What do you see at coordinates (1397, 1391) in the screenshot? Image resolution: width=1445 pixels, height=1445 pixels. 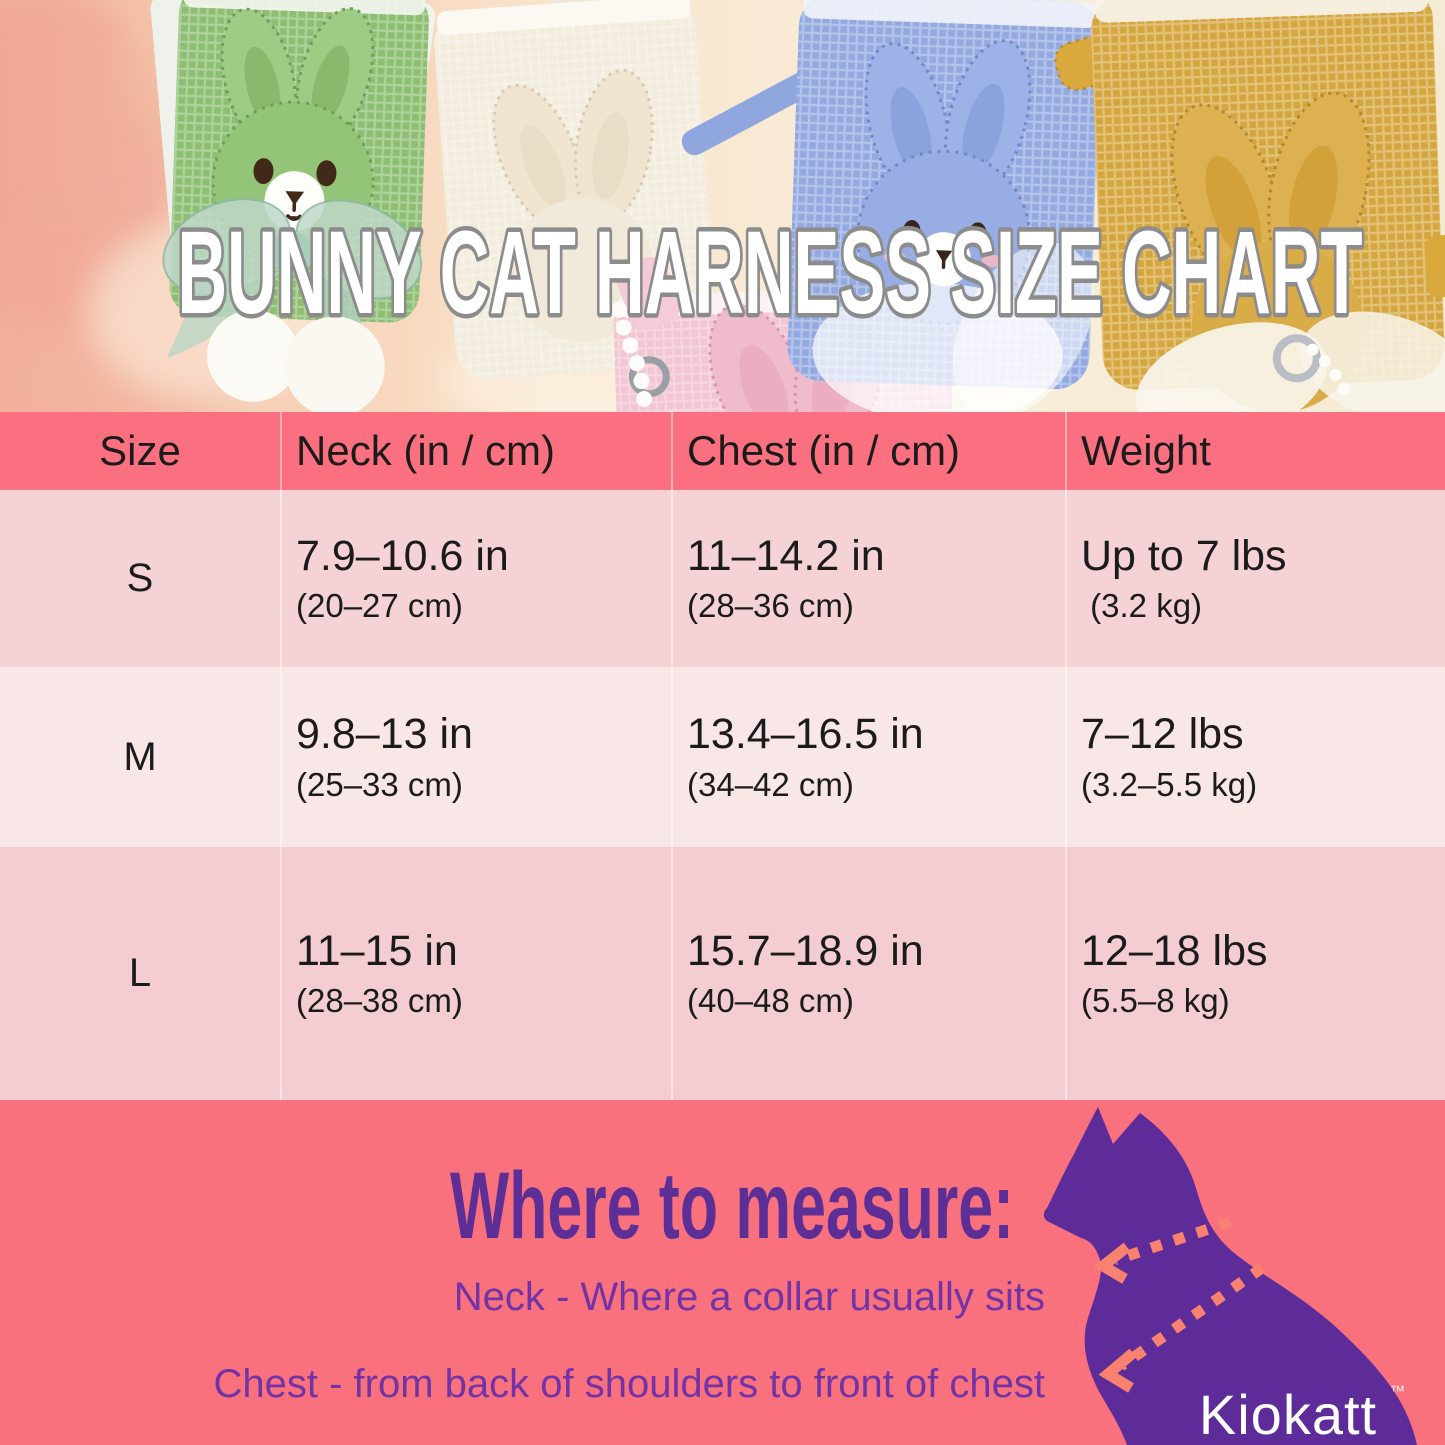 I see `trademark-symbol: ™` at bounding box center [1397, 1391].